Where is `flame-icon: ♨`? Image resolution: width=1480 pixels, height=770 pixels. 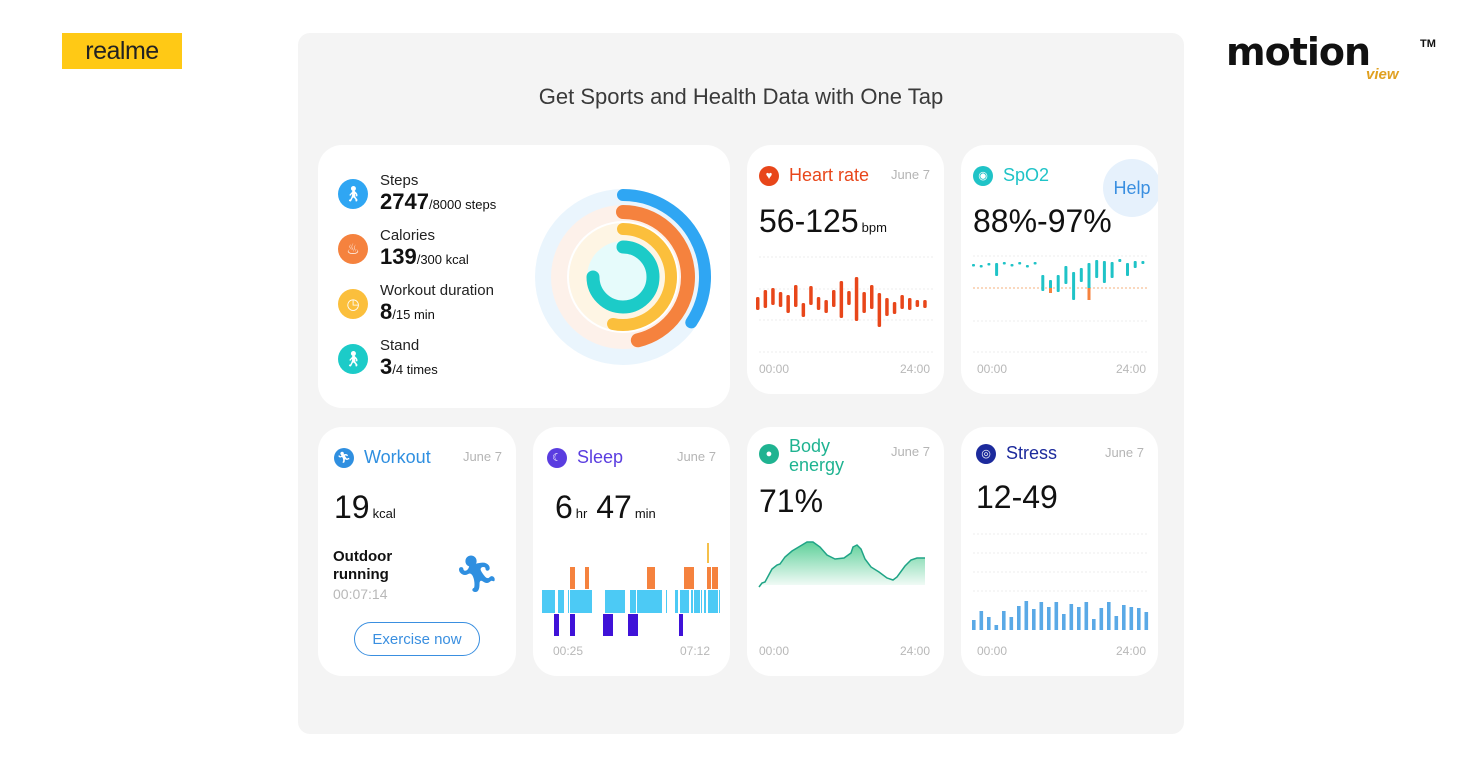
flame-icon: ♨ is located at coordinates (353, 248).